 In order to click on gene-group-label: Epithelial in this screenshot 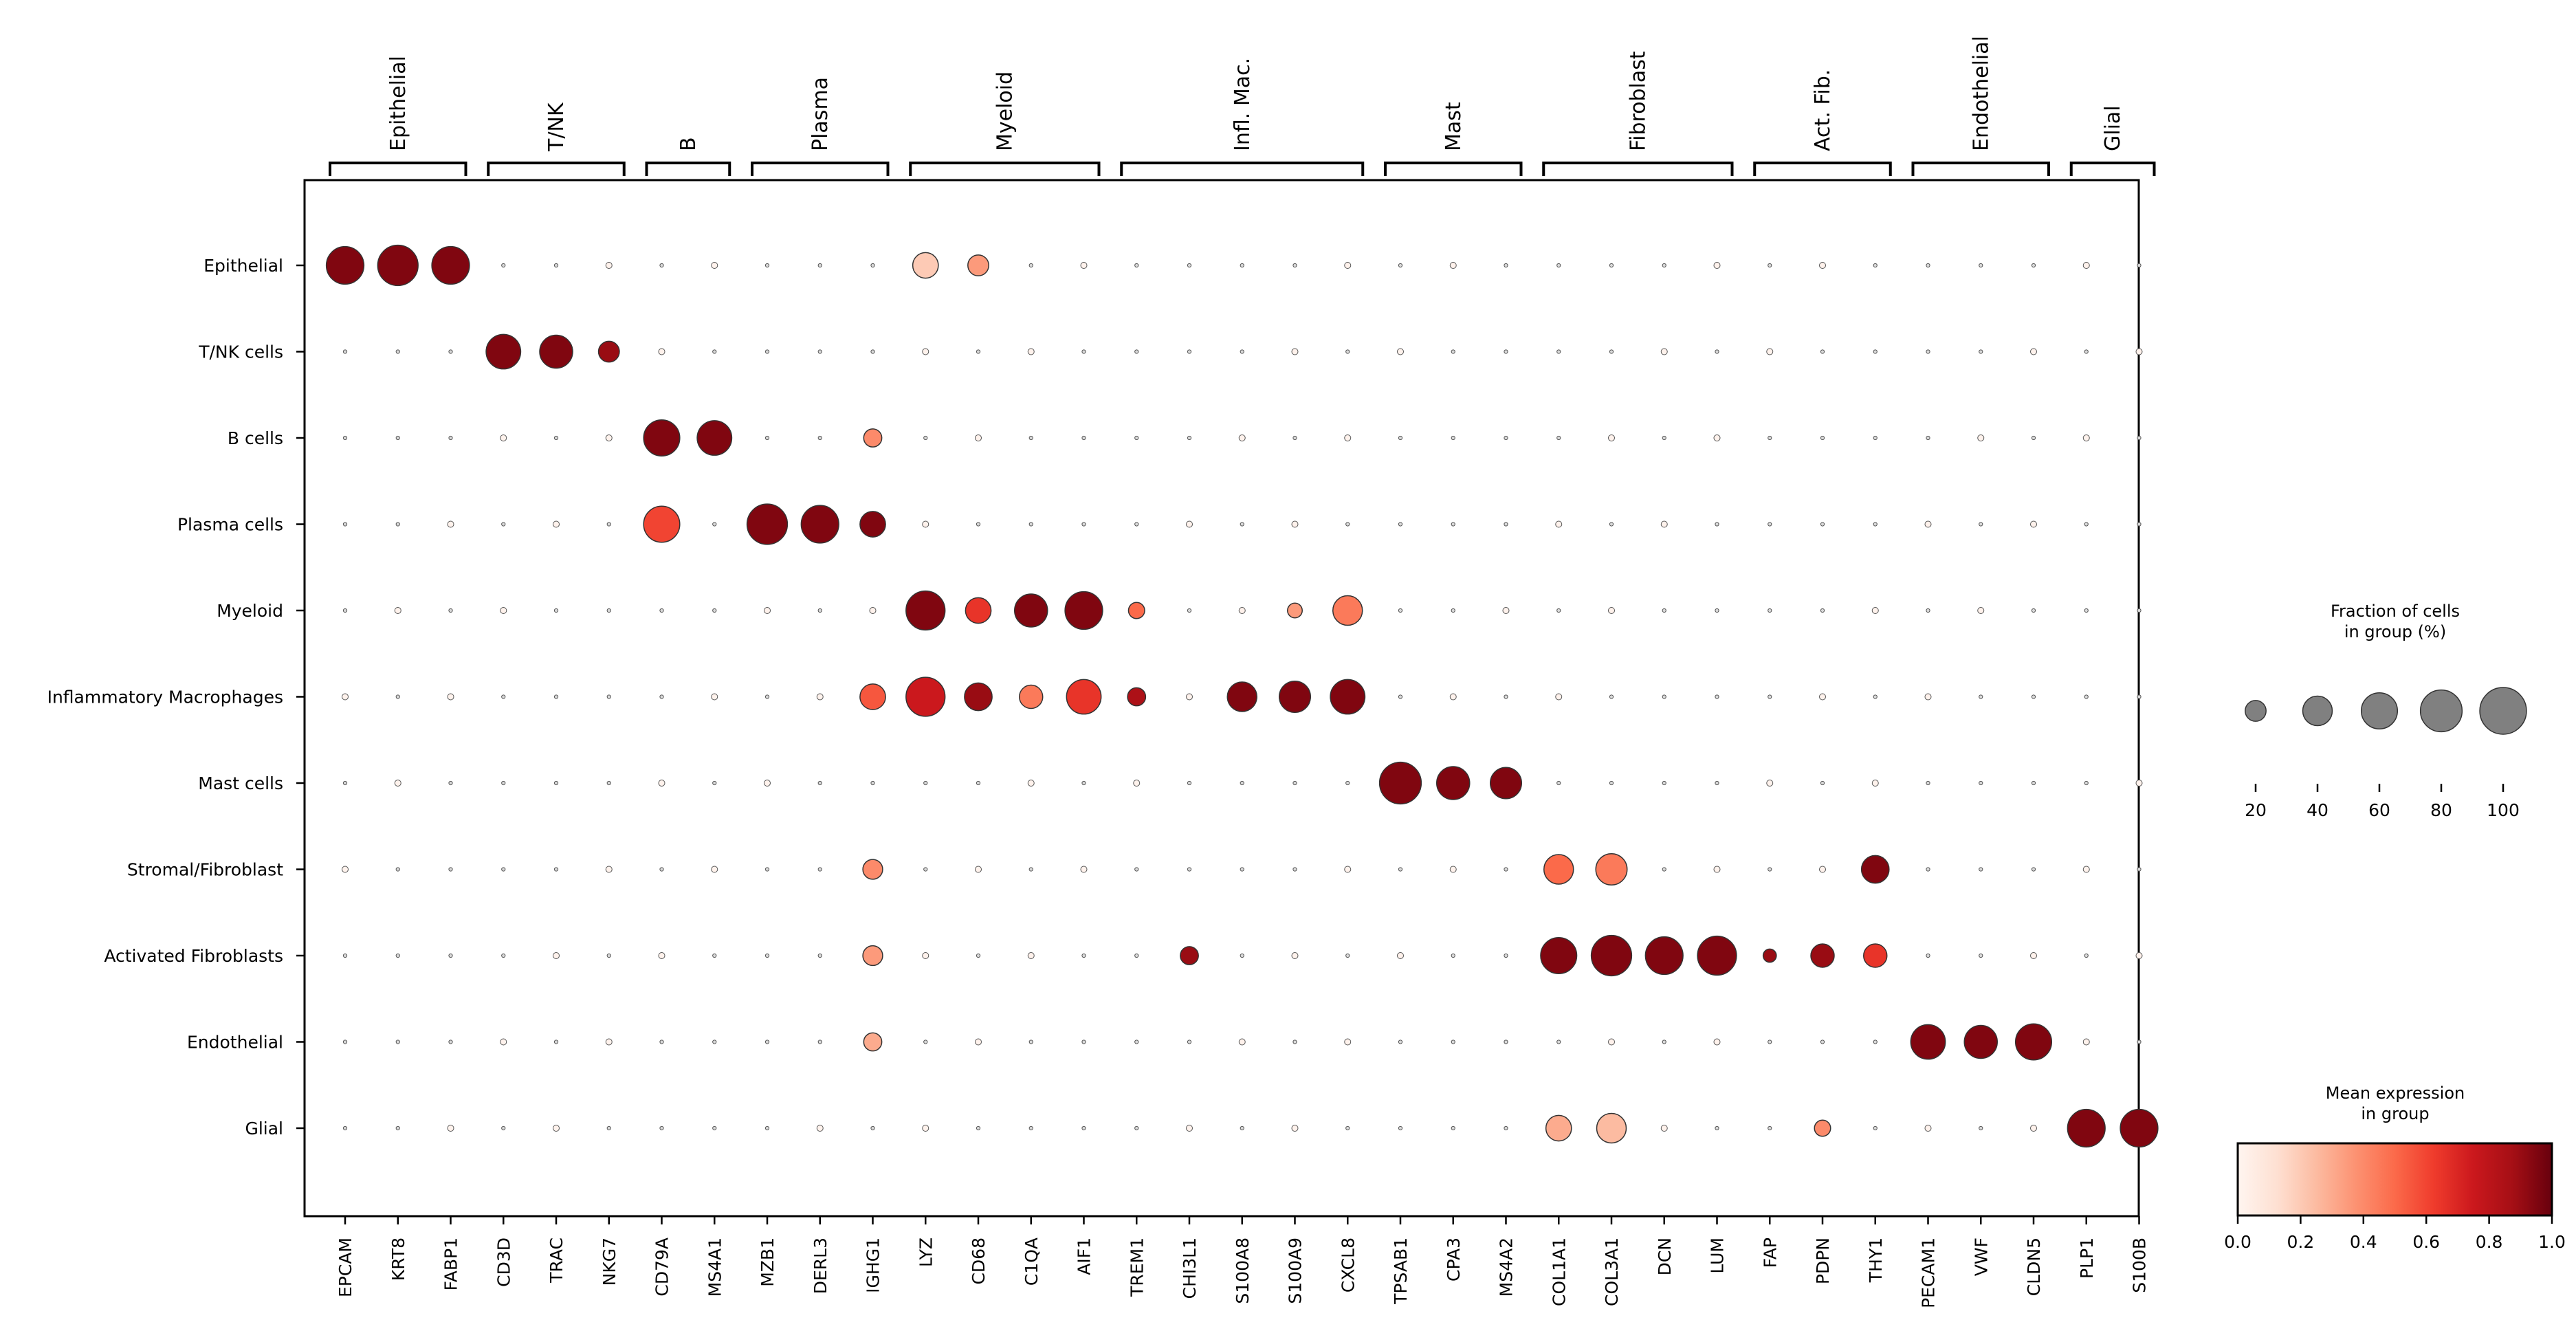, I will do `click(398, 104)`.